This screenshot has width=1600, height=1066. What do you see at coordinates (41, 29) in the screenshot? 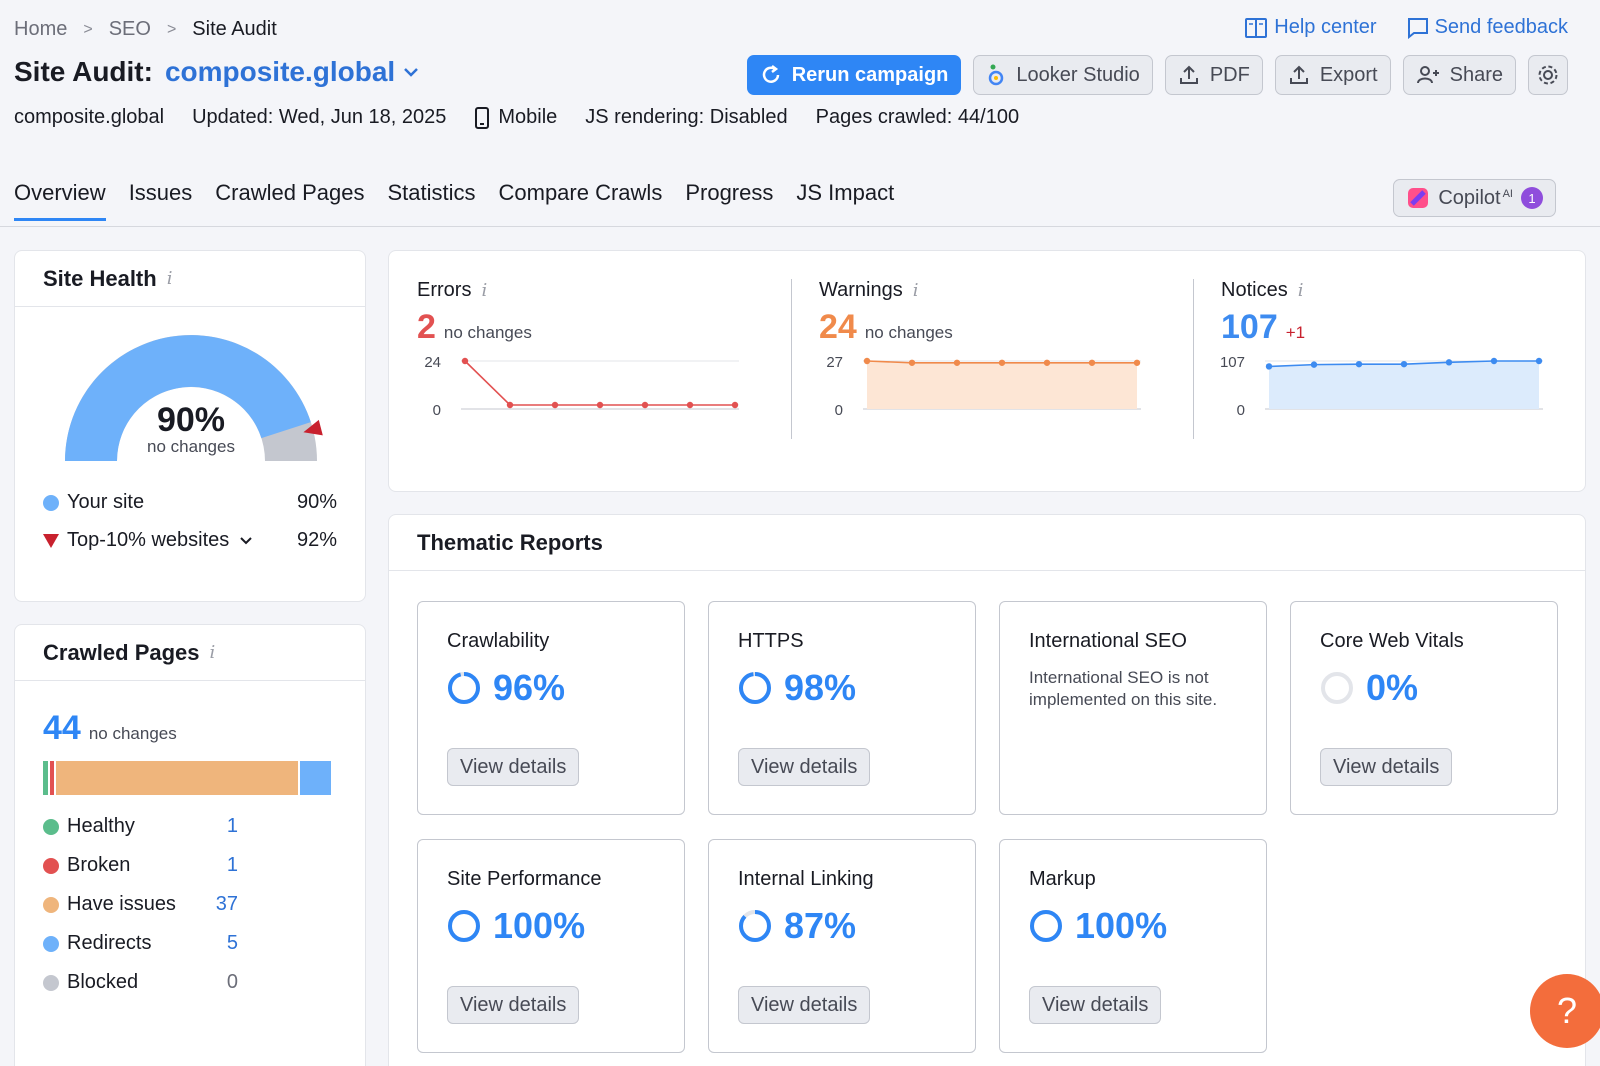
I see `breadcrumb-home: Home` at bounding box center [41, 29].